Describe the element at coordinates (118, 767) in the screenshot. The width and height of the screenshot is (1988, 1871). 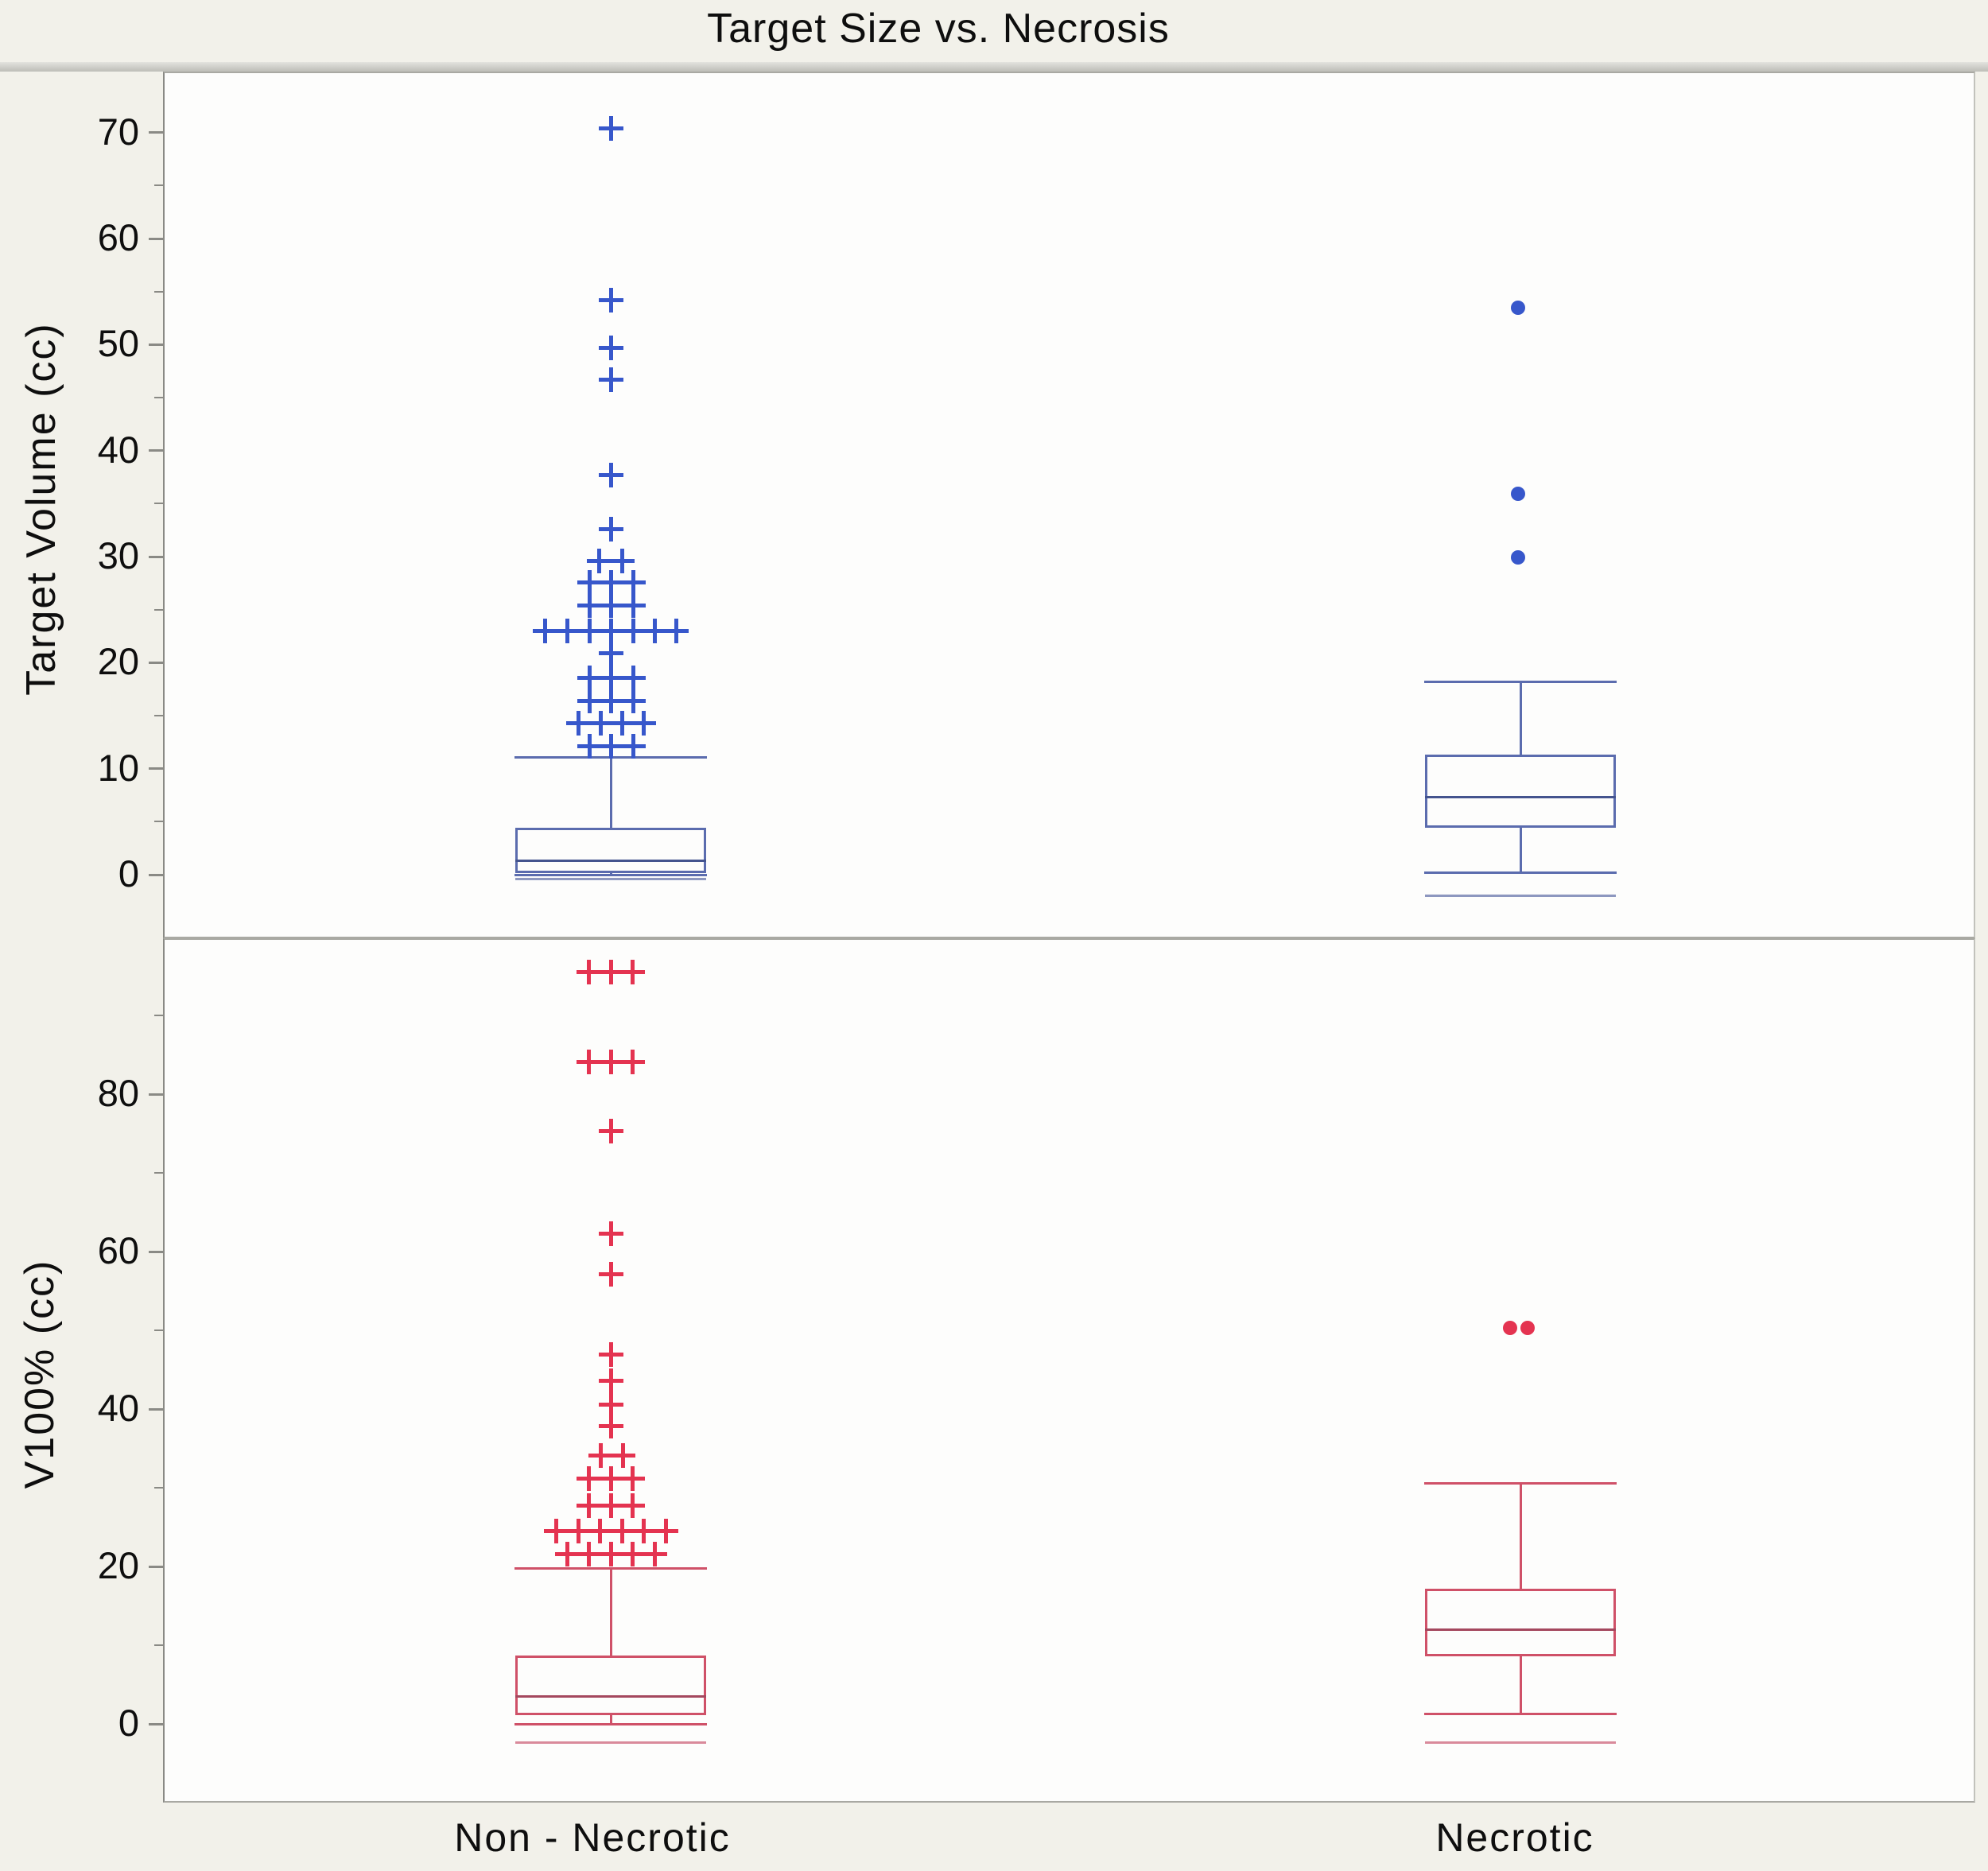
I see `y-tick-label: 10` at that location.